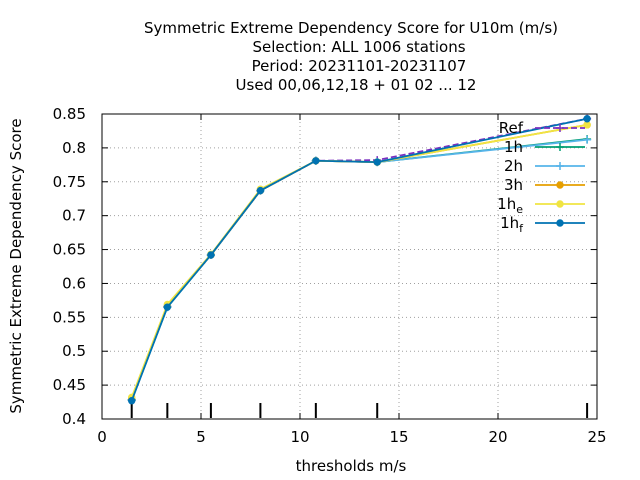 The width and height of the screenshot is (640, 480). Describe the element at coordinates (511, 128) in the screenshot. I see `legend-label: Ref` at that location.